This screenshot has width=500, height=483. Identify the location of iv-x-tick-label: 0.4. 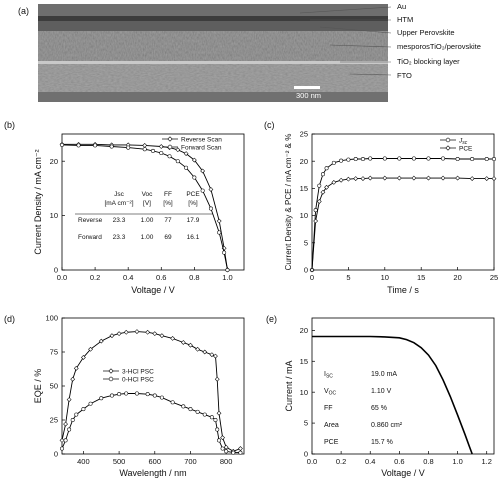
(370, 461).